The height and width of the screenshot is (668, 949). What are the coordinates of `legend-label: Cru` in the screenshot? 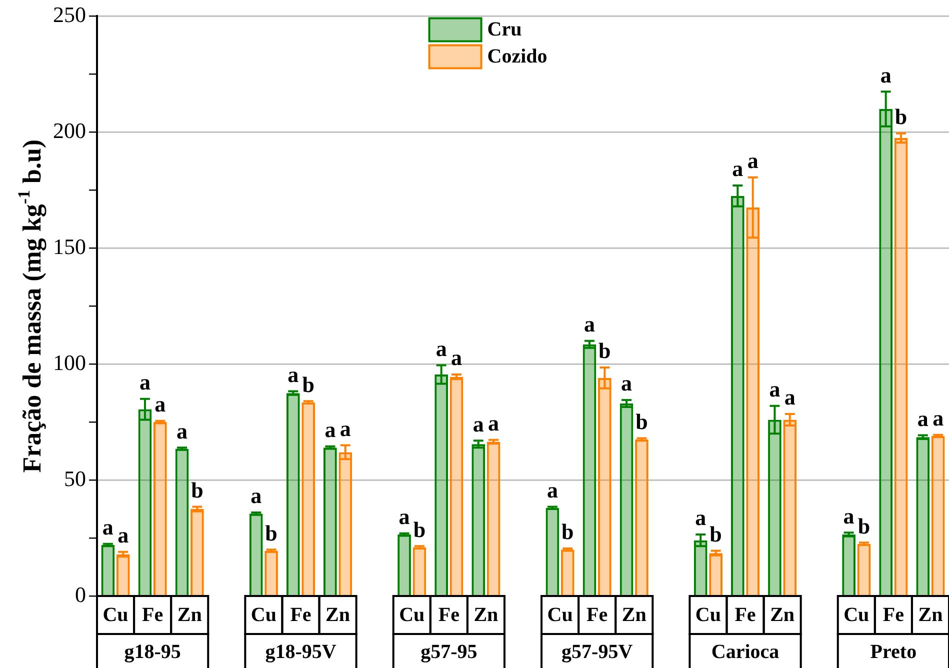 It's located at (504, 29).